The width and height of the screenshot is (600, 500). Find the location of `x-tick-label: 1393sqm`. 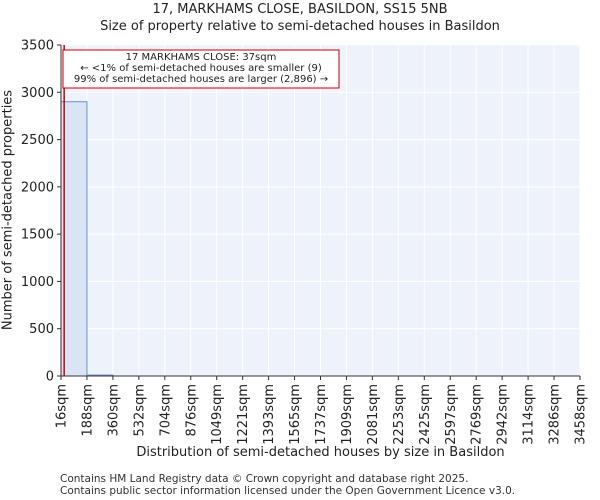

x-tick-label: 1393sqm is located at coordinates (269, 414).